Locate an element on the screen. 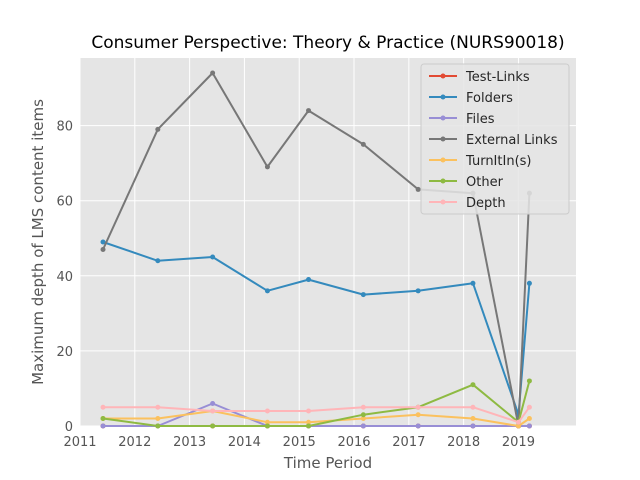 The height and width of the screenshot is (480, 640). x-tick-label: 2018 is located at coordinates (463, 442).